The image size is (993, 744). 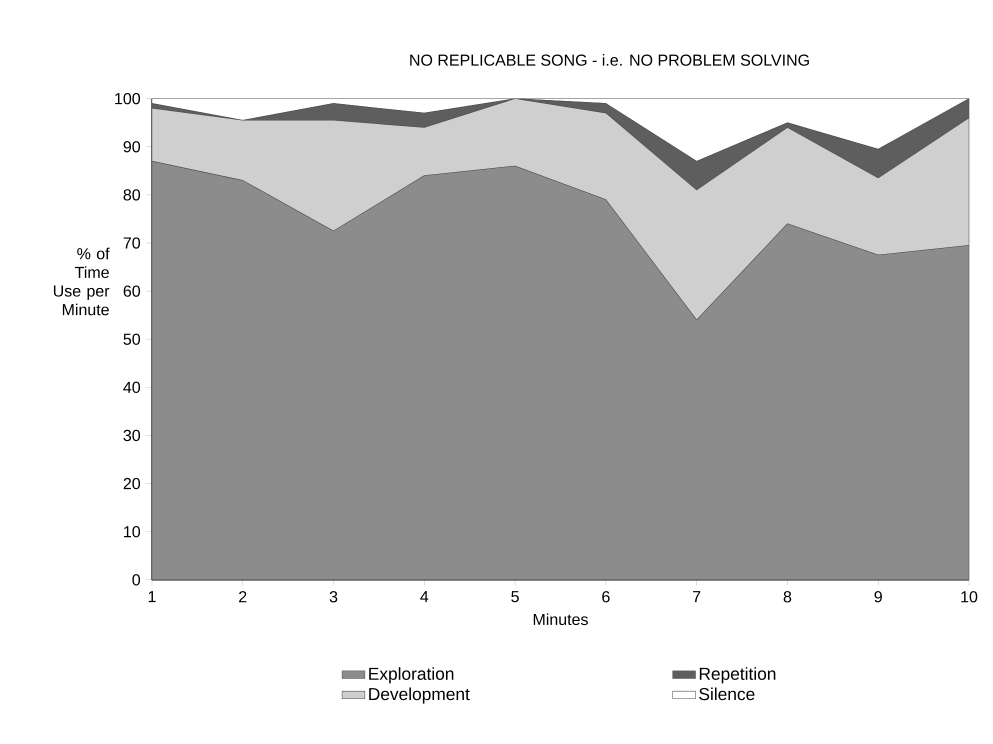 What do you see at coordinates (127, 98) in the screenshot?
I see `y-tick-label: 100` at bounding box center [127, 98].